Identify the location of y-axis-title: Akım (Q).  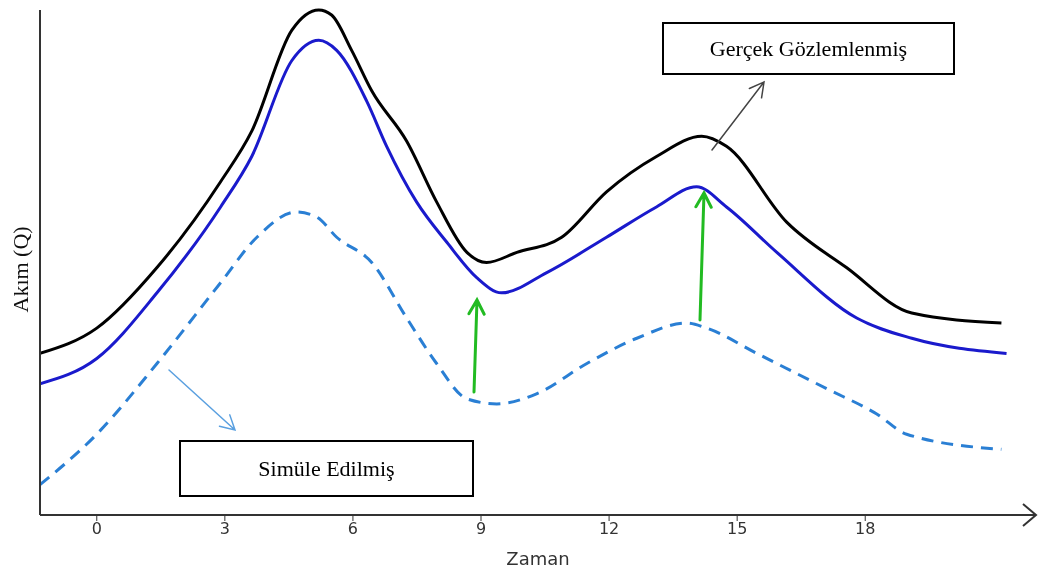
(20, 269).